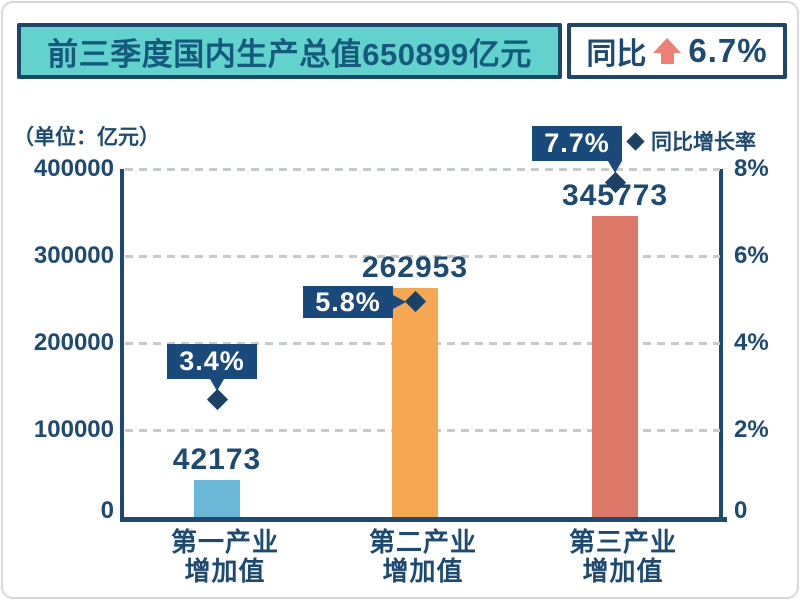 This screenshot has width=800, height=600. Describe the element at coordinates (422, 542) in the screenshot. I see `category-label-line: 第二产业` at that location.